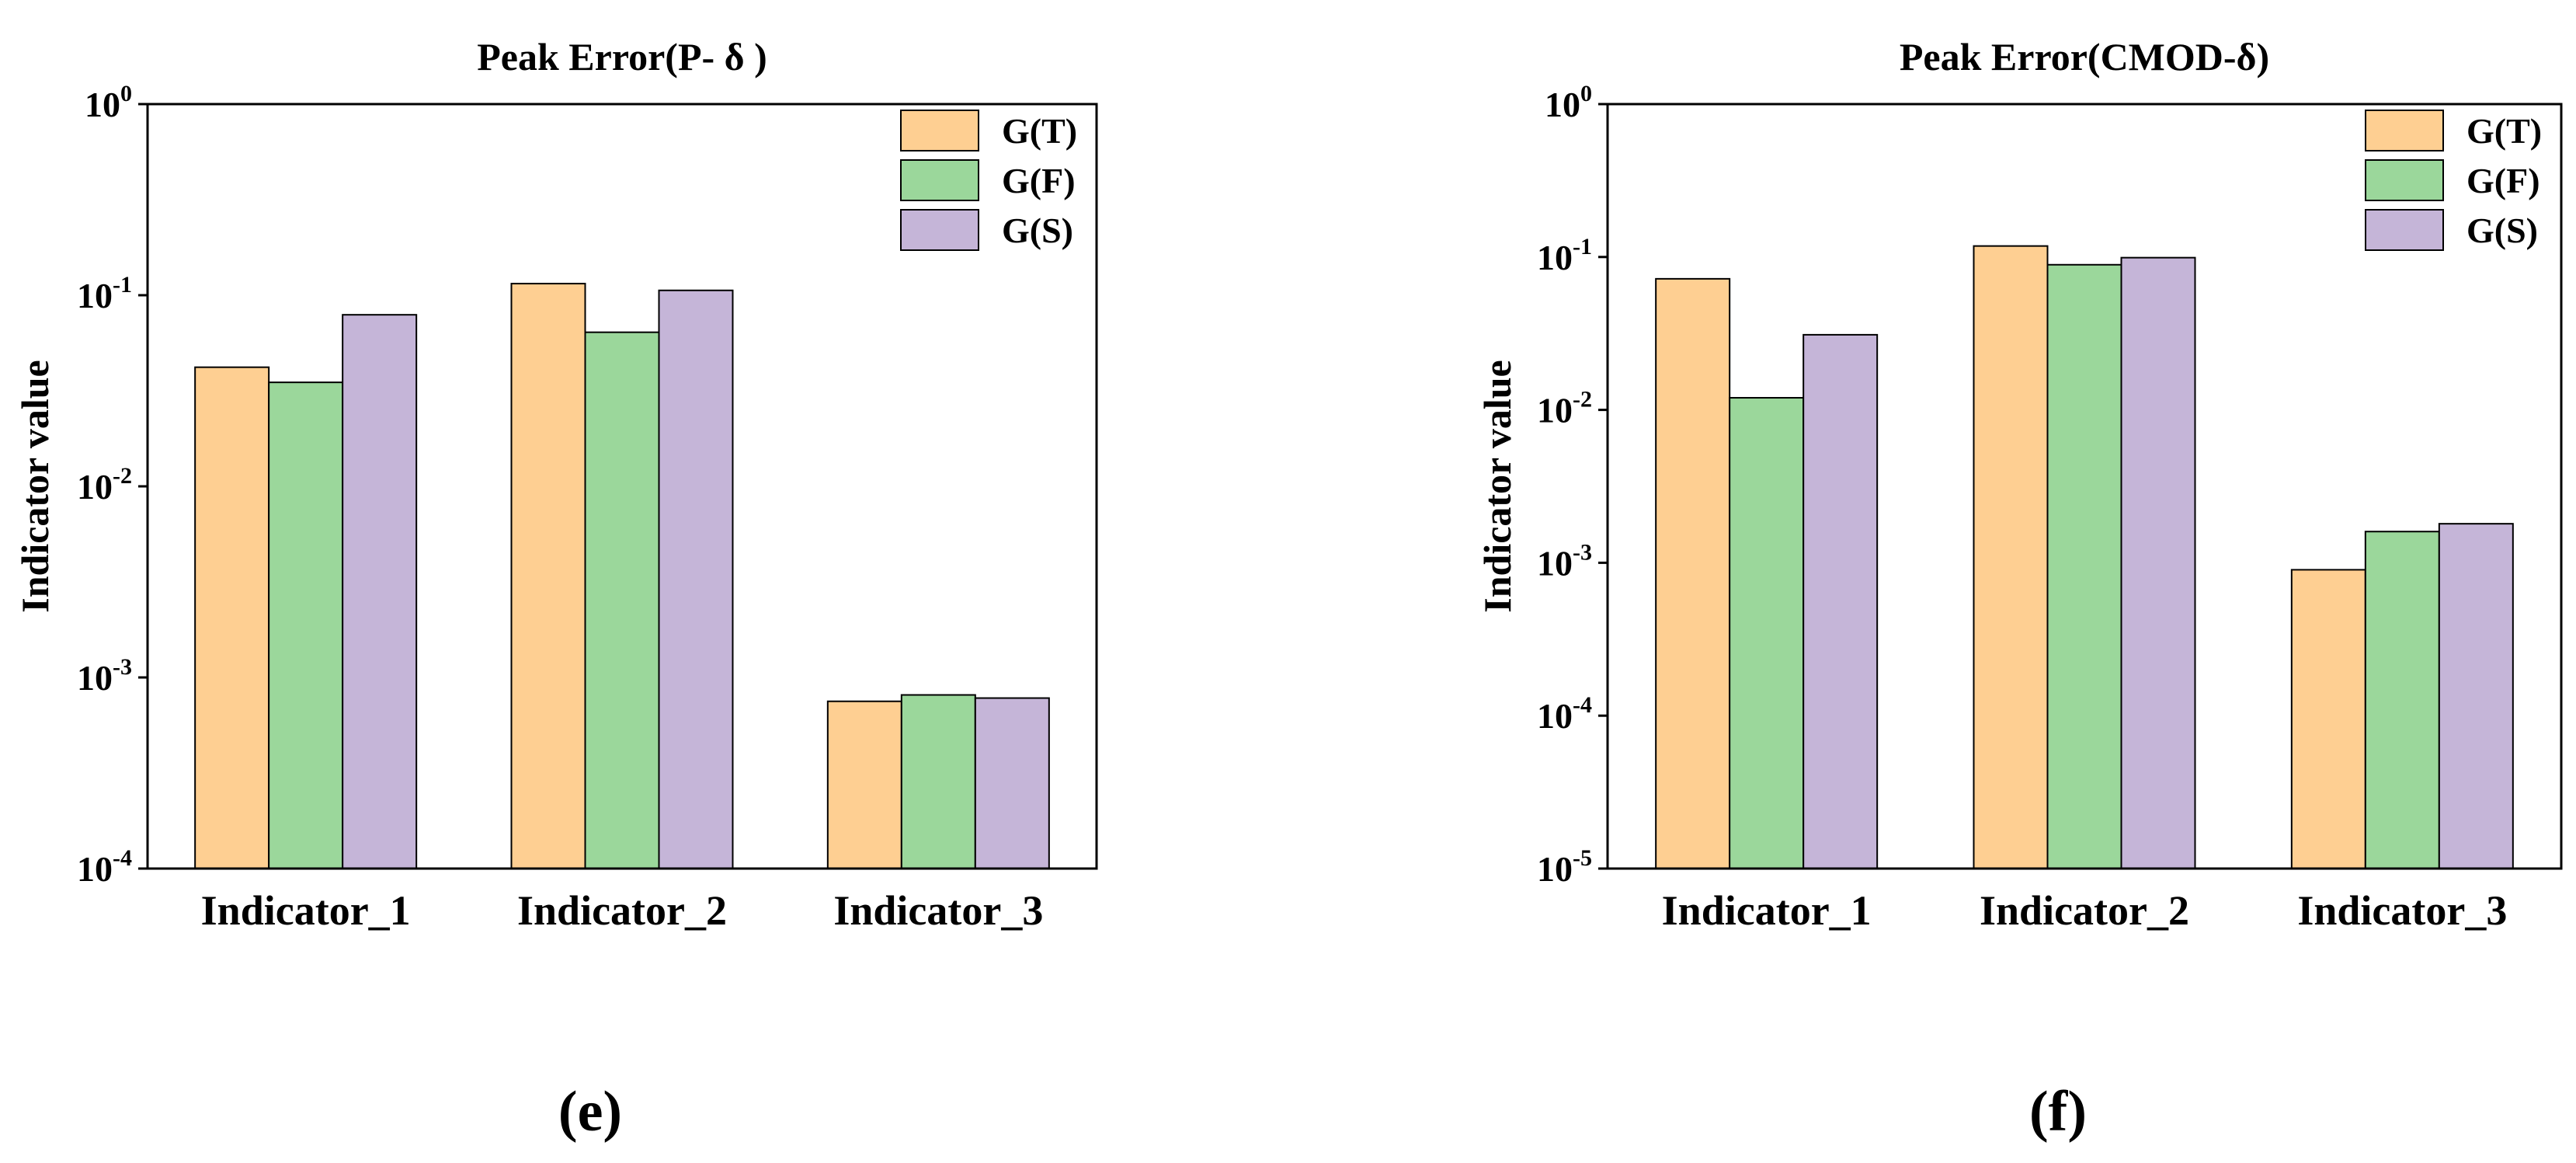 The width and height of the screenshot is (2576, 1163). I want to click on chart-title: Peak Error(CMOD-δ), so click(2084, 57).